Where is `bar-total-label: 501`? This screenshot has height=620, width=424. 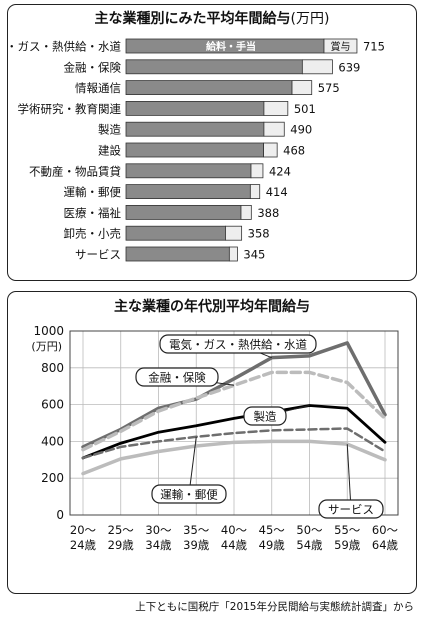 bar-total-label: 501 is located at coordinates (305, 109).